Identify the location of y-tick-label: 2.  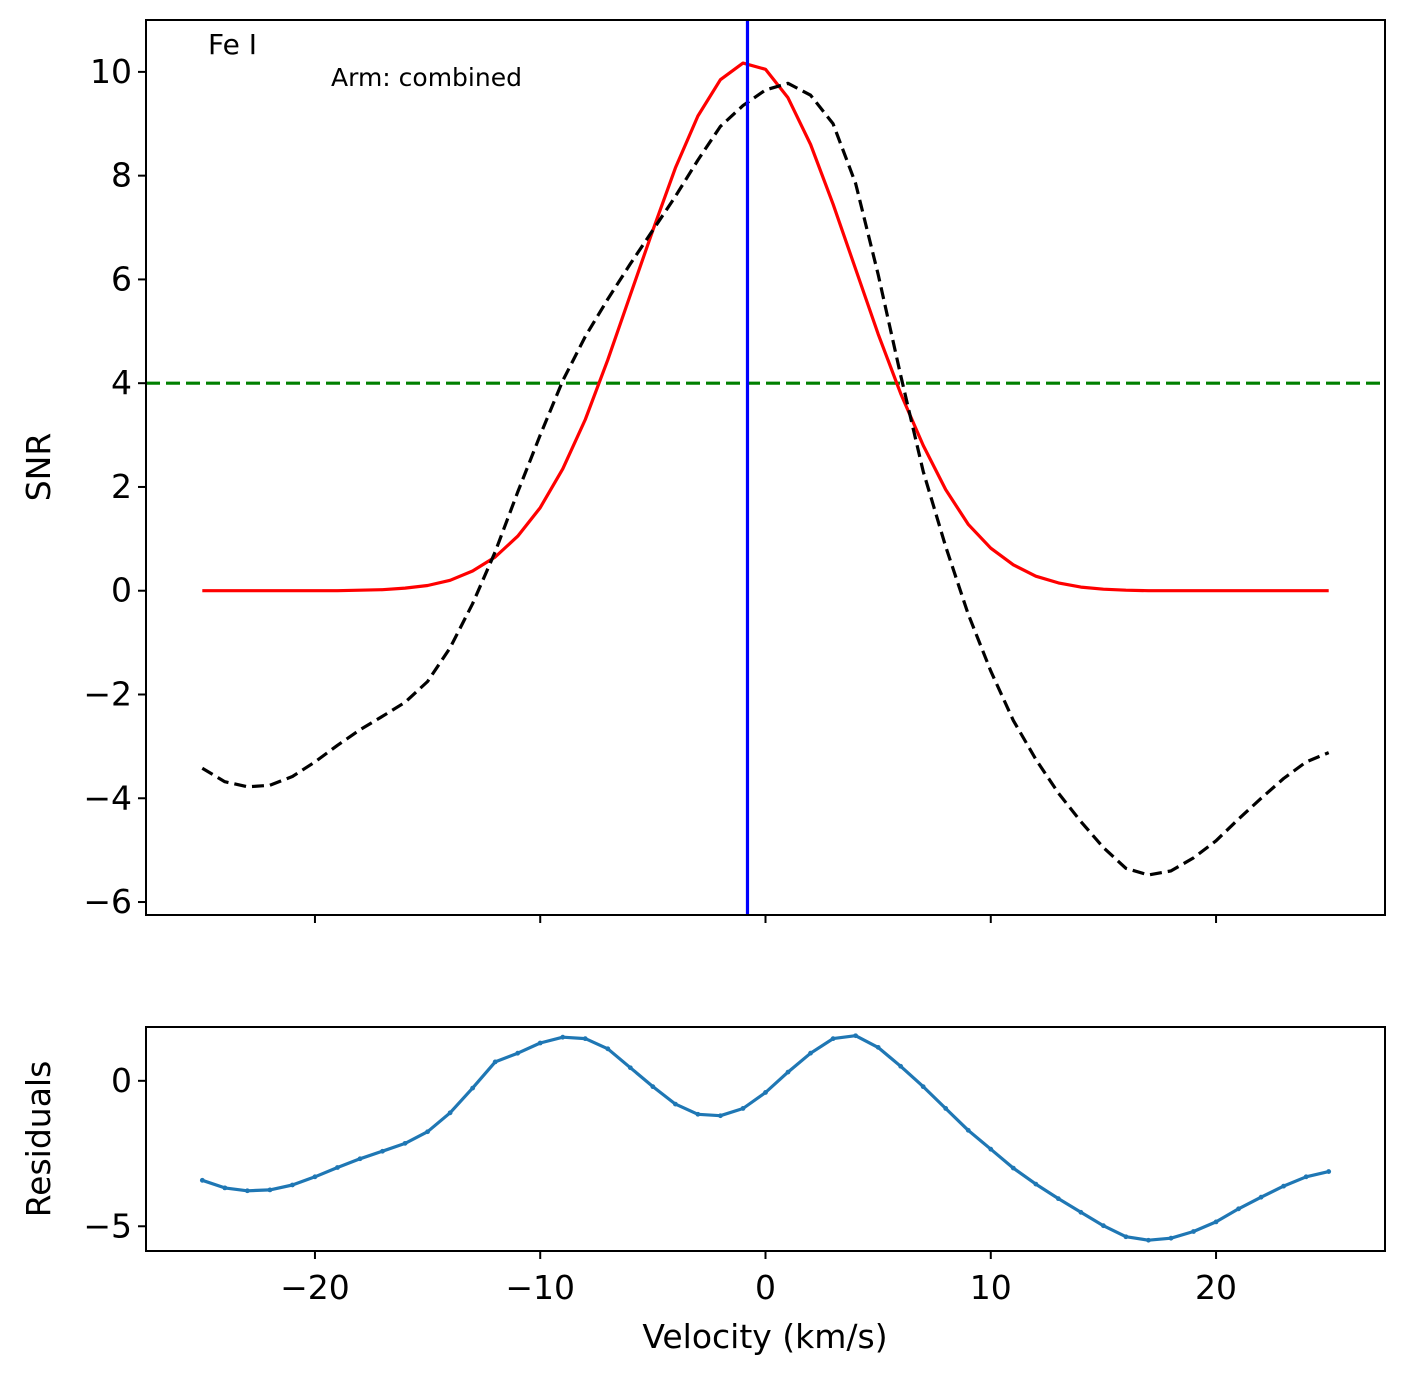
(121, 486).